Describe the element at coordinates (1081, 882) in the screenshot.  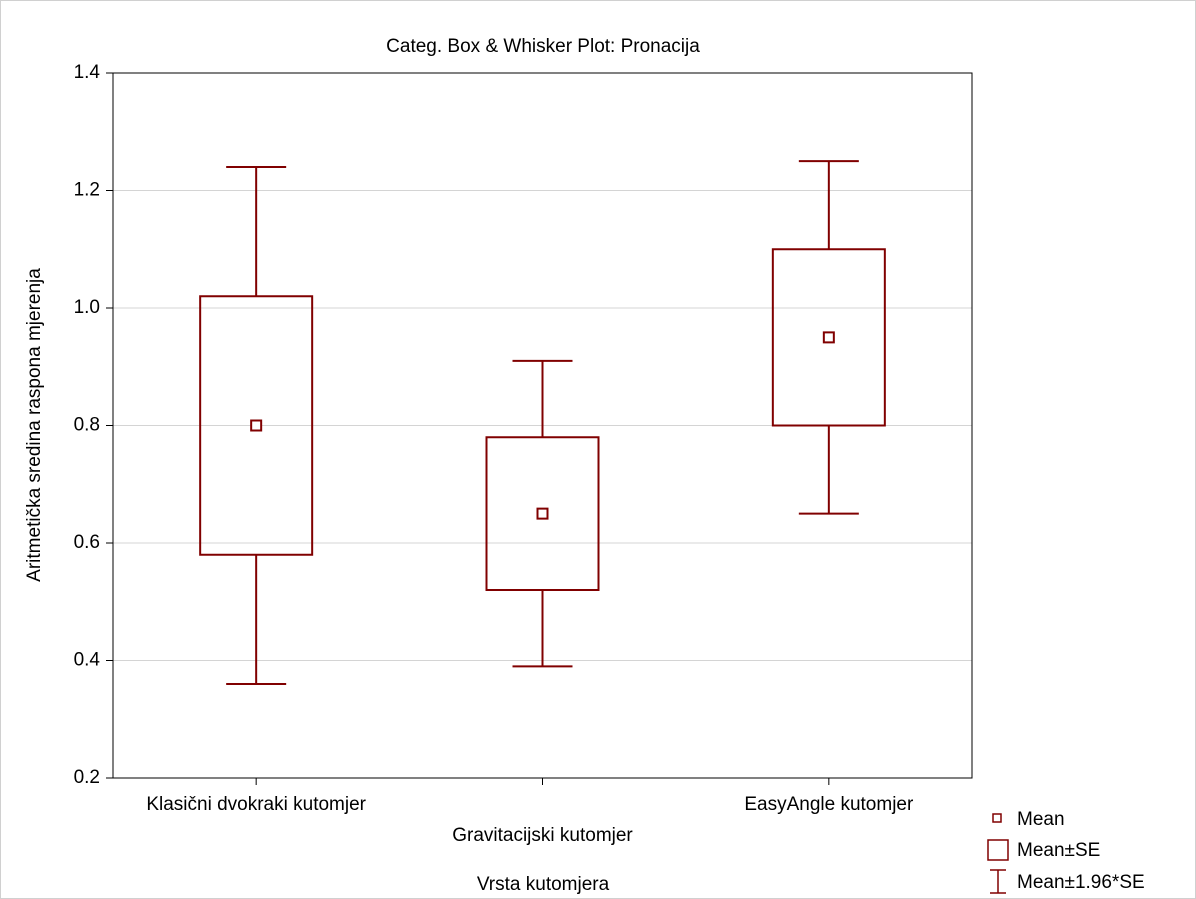
I see `legend-label: Mean±1.96*SE` at that location.